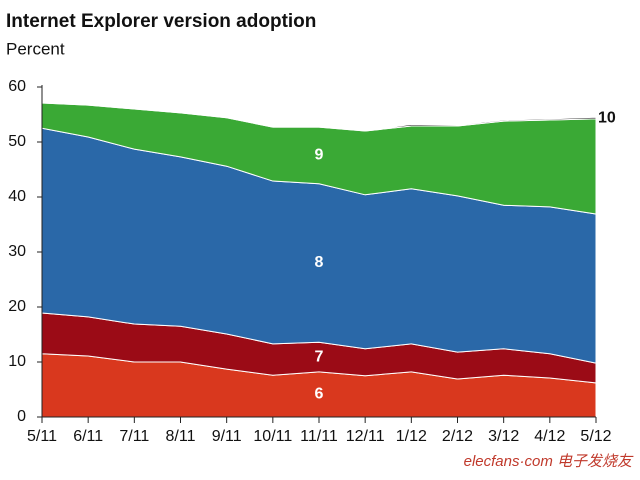  I want to click on x-tick-label: 7/11, so click(134, 436).